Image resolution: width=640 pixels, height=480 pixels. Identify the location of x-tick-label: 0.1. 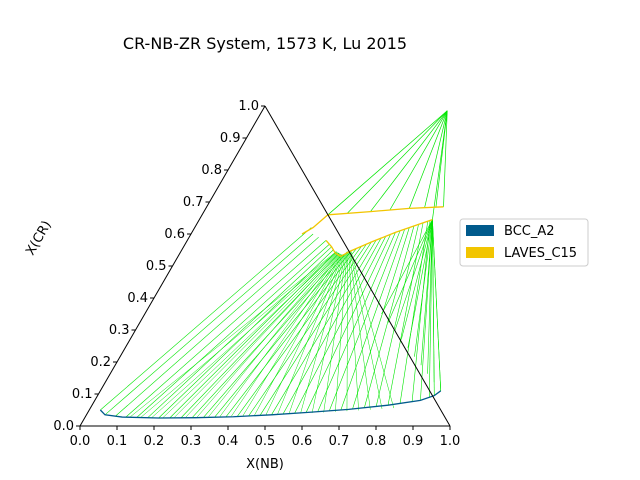
(117, 441).